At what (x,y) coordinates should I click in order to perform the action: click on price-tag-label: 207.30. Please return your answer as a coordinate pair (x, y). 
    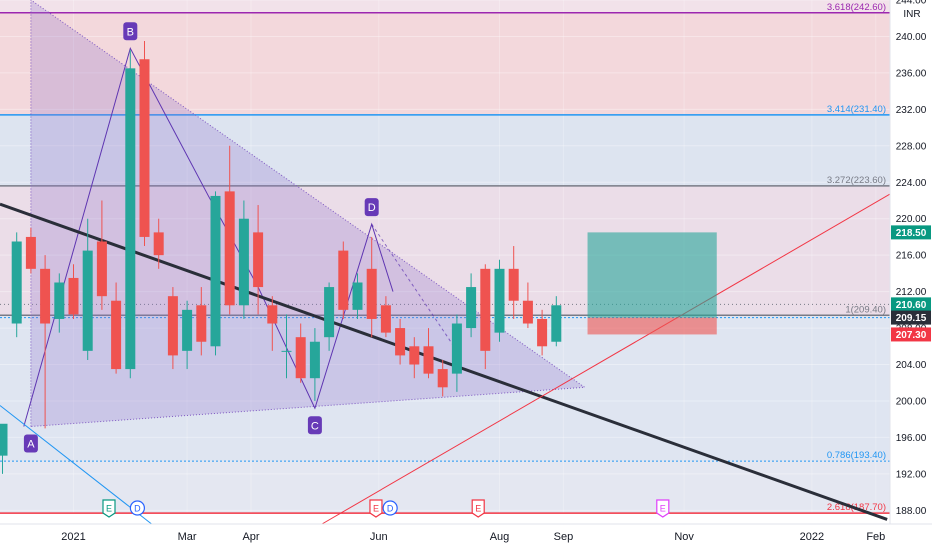
    Looking at the image, I should click on (911, 335).